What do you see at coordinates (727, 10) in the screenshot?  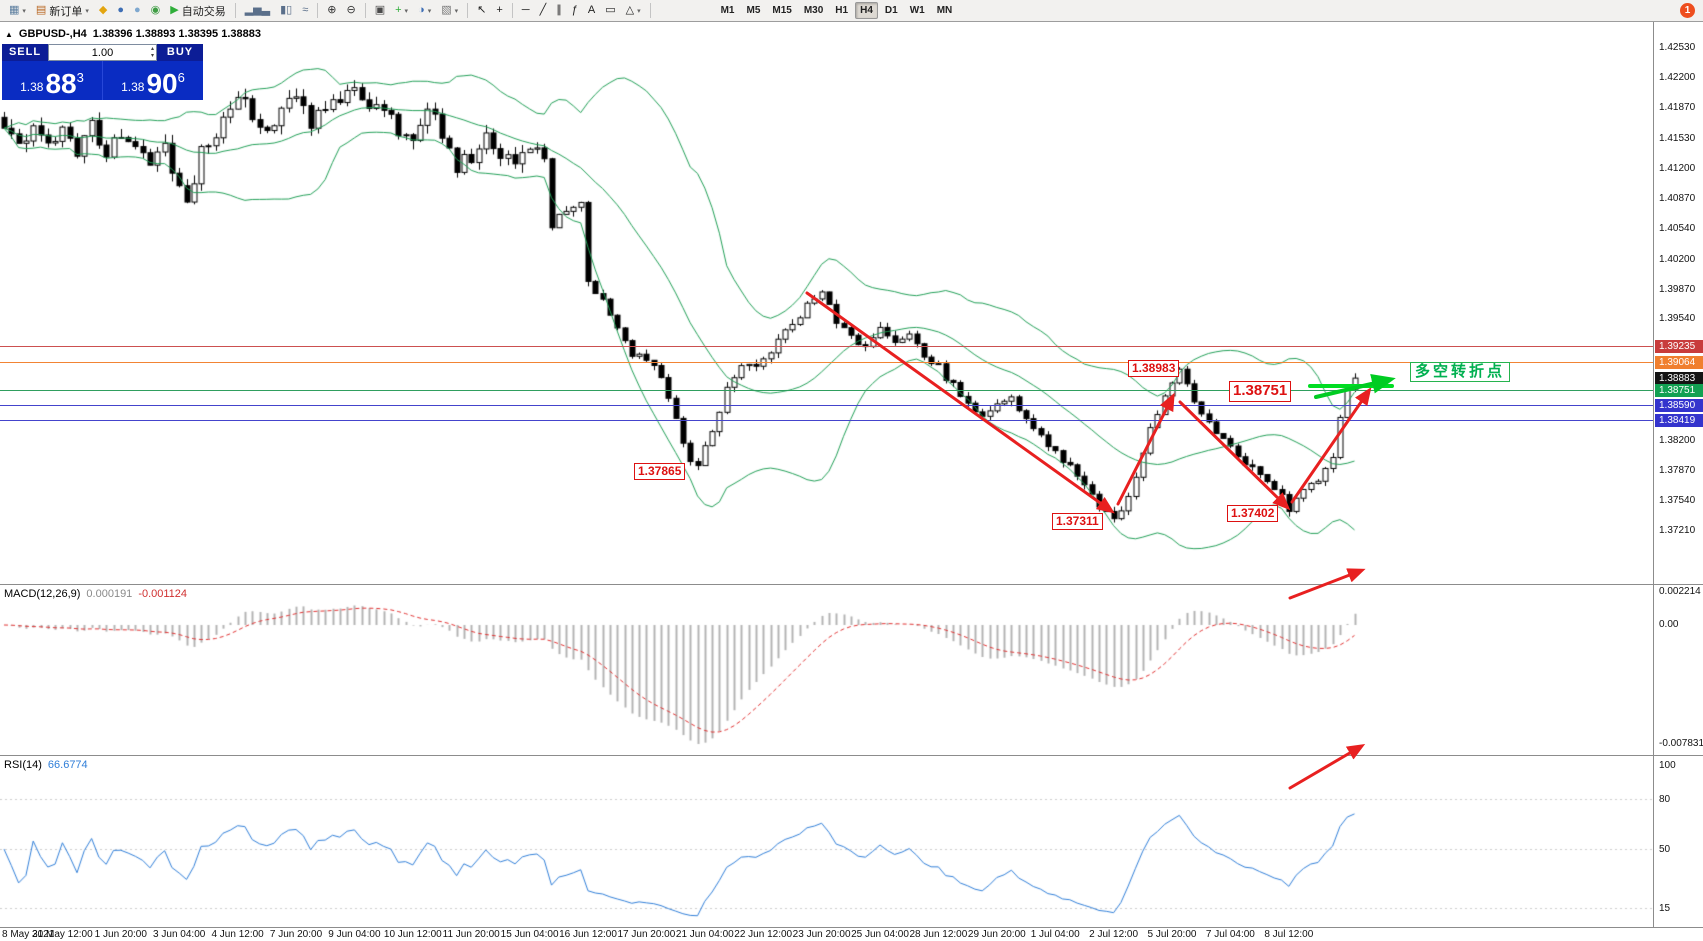 I see `timeframe-m1: M1` at bounding box center [727, 10].